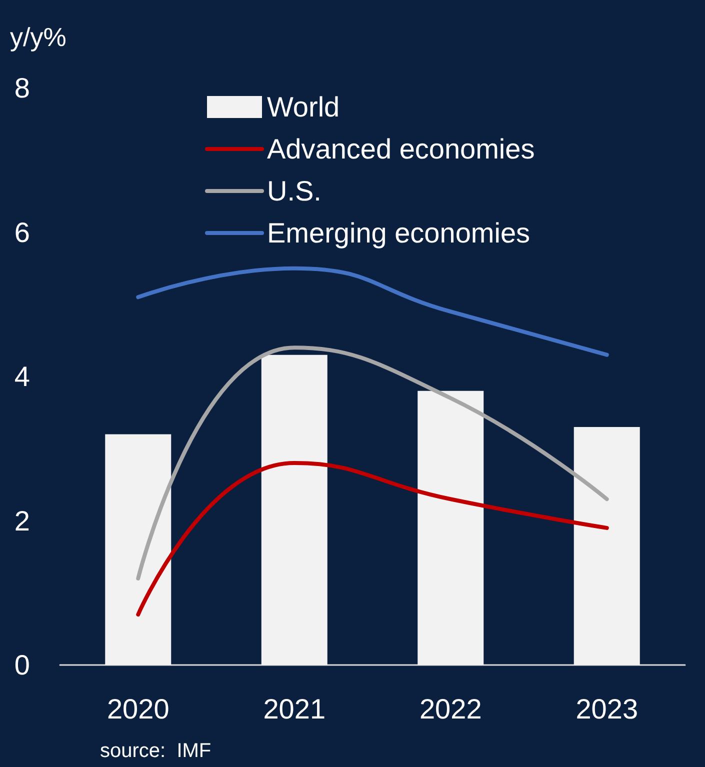  What do you see at coordinates (294, 191) in the screenshot?
I see `legend-label: U.S.` at bounding box center [294, 191].